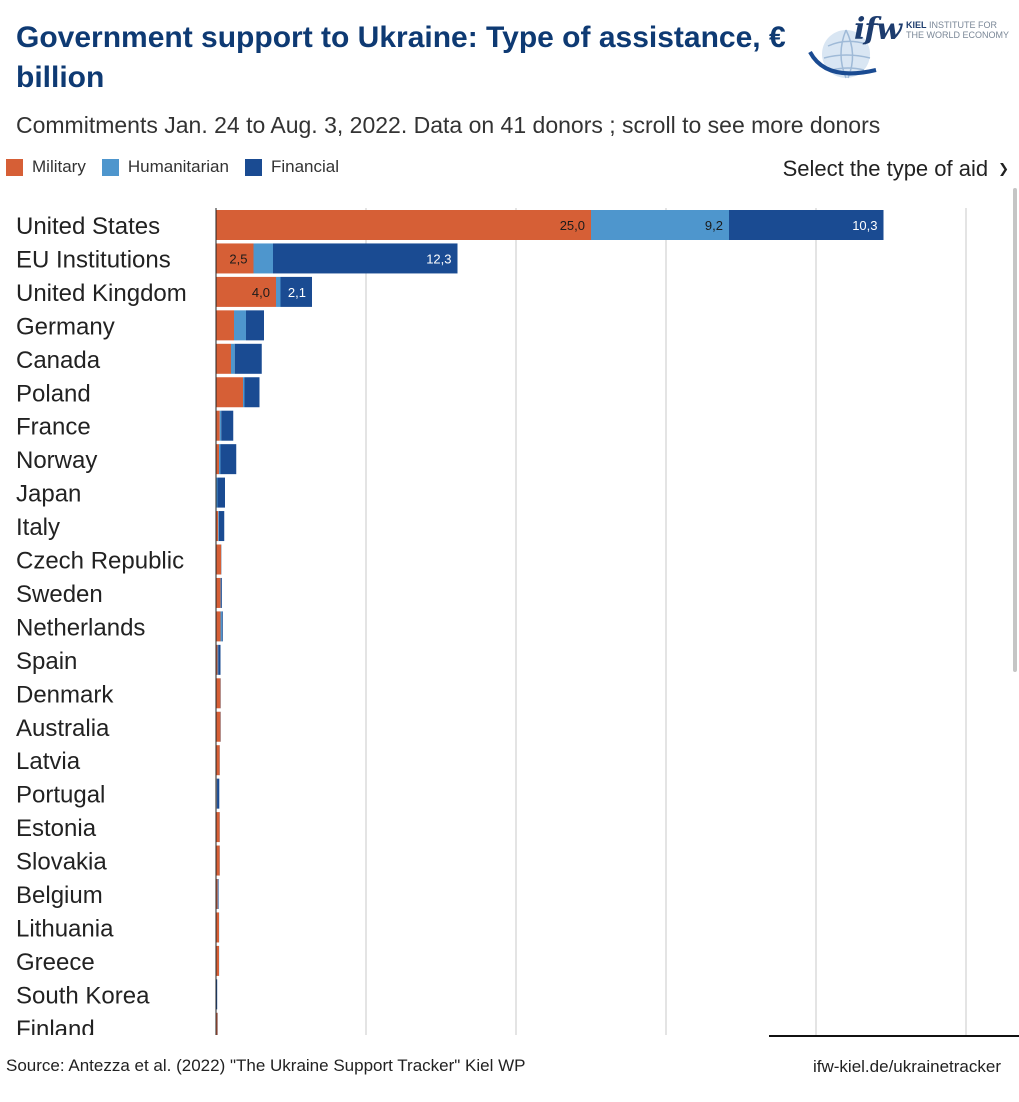 The image size is (1019, 1102). Describe the element at coordinates (48, 761) in the screenshot. I see `category-label-latvia: Latvia` at that location.